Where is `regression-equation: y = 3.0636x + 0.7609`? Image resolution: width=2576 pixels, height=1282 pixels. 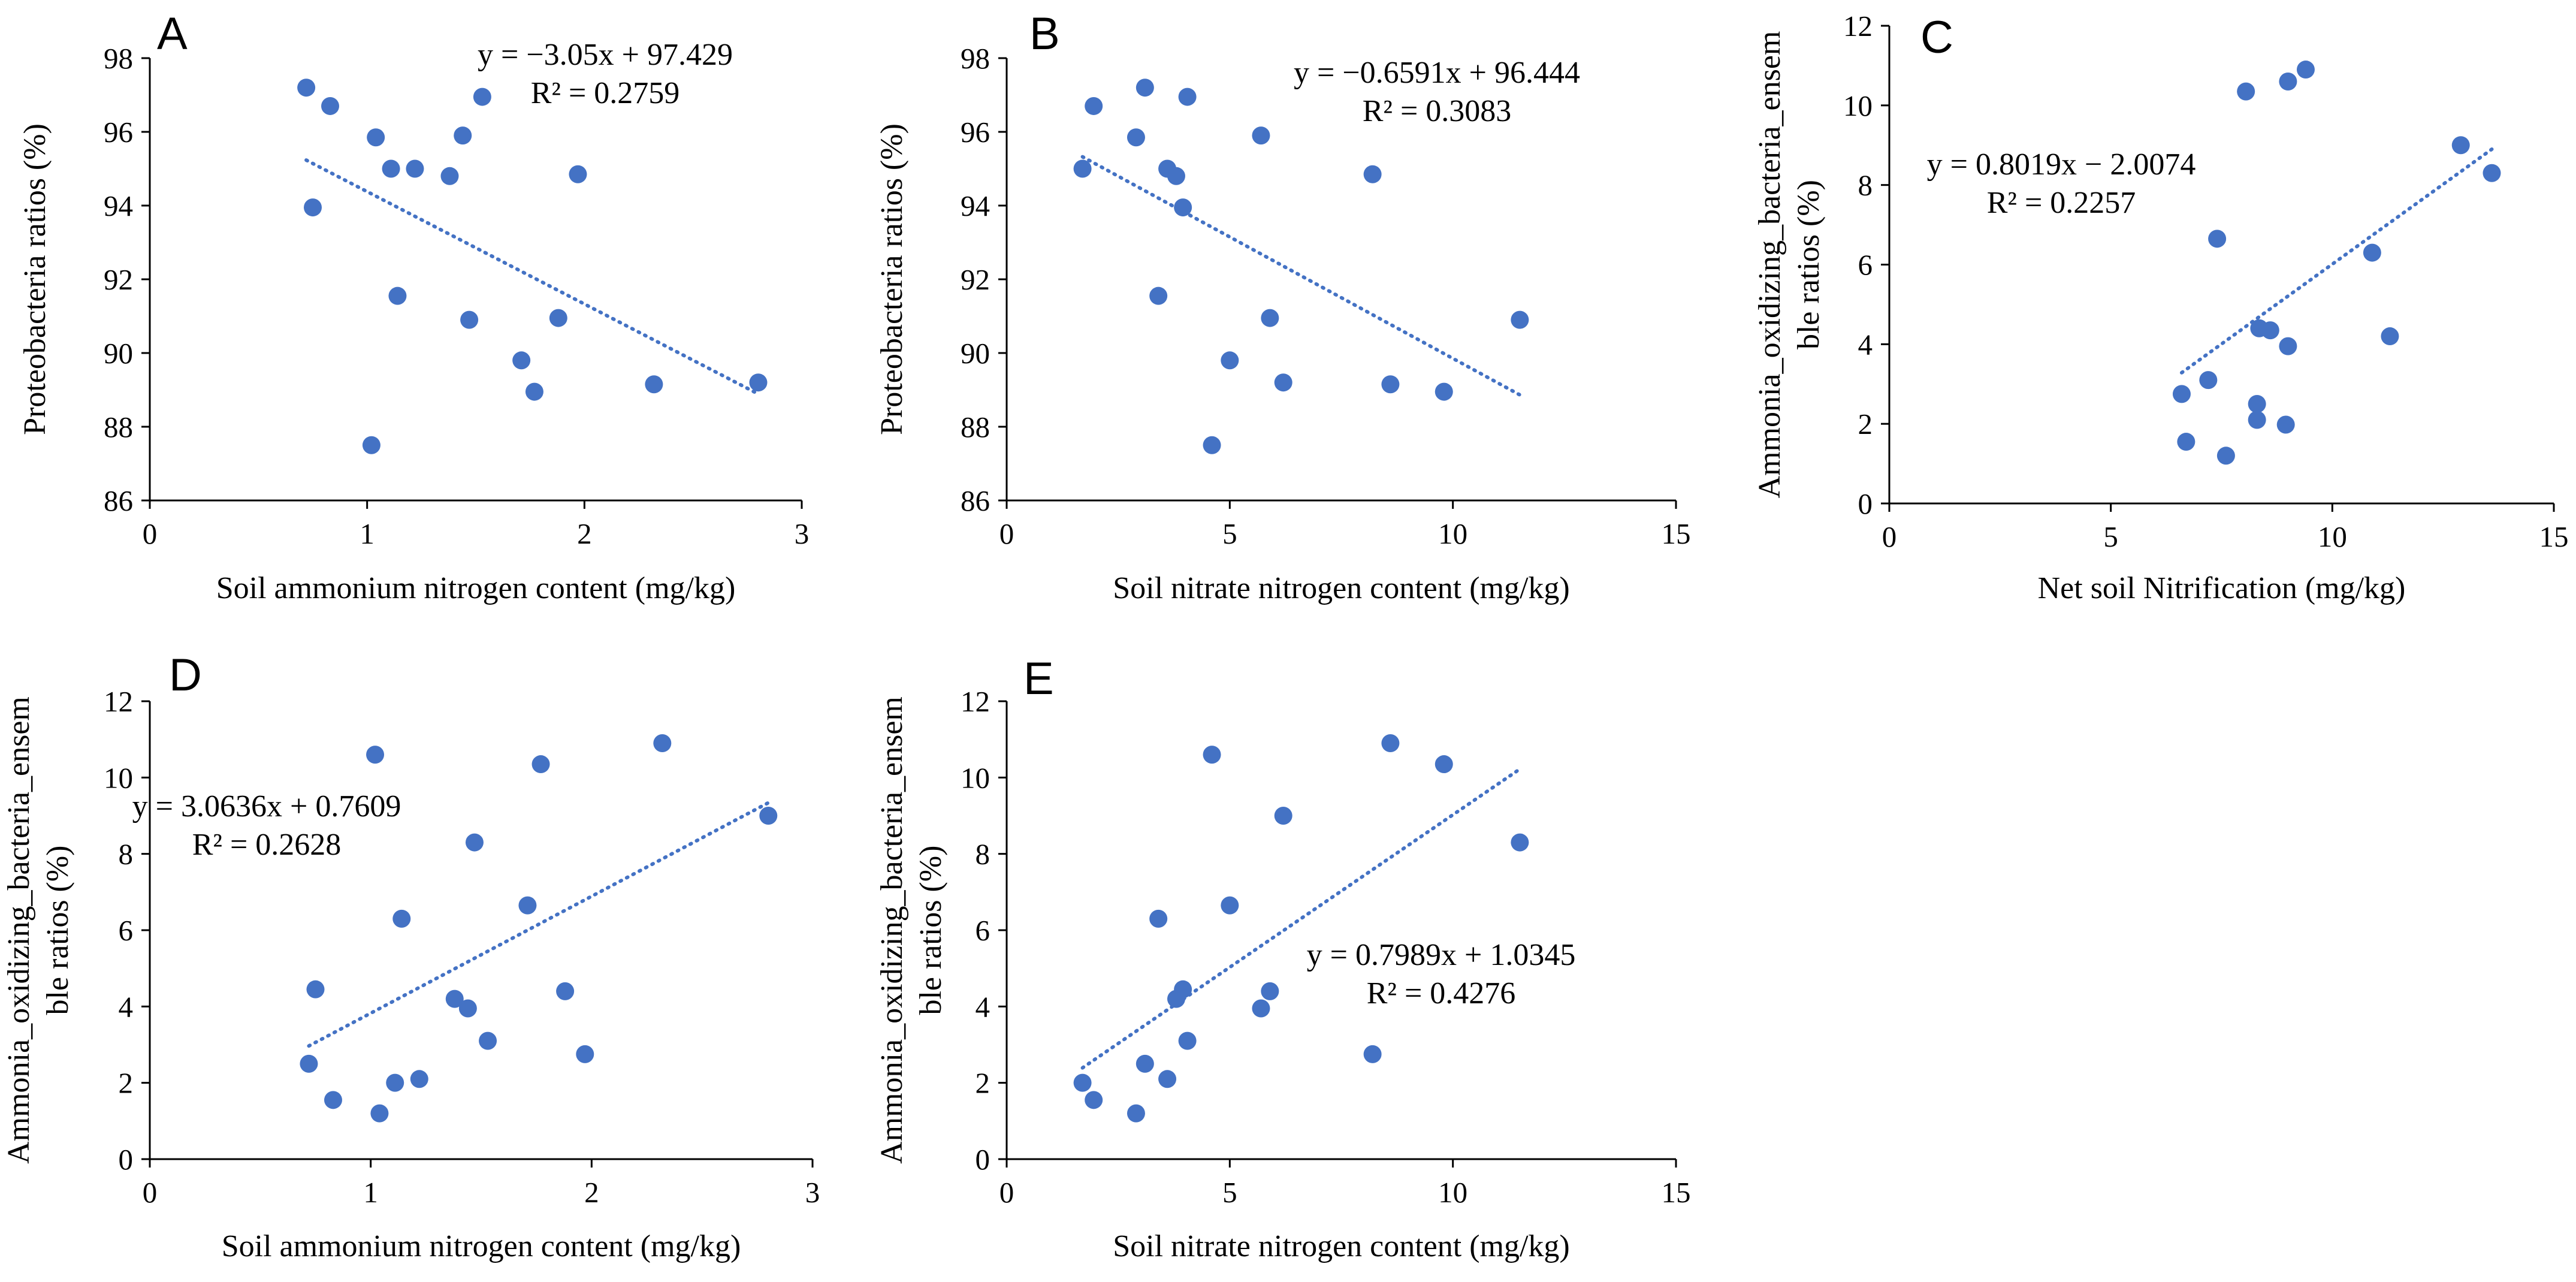 regression-equation: y = 3.0636x + 0.7609 is located at coordinates (266, 806).